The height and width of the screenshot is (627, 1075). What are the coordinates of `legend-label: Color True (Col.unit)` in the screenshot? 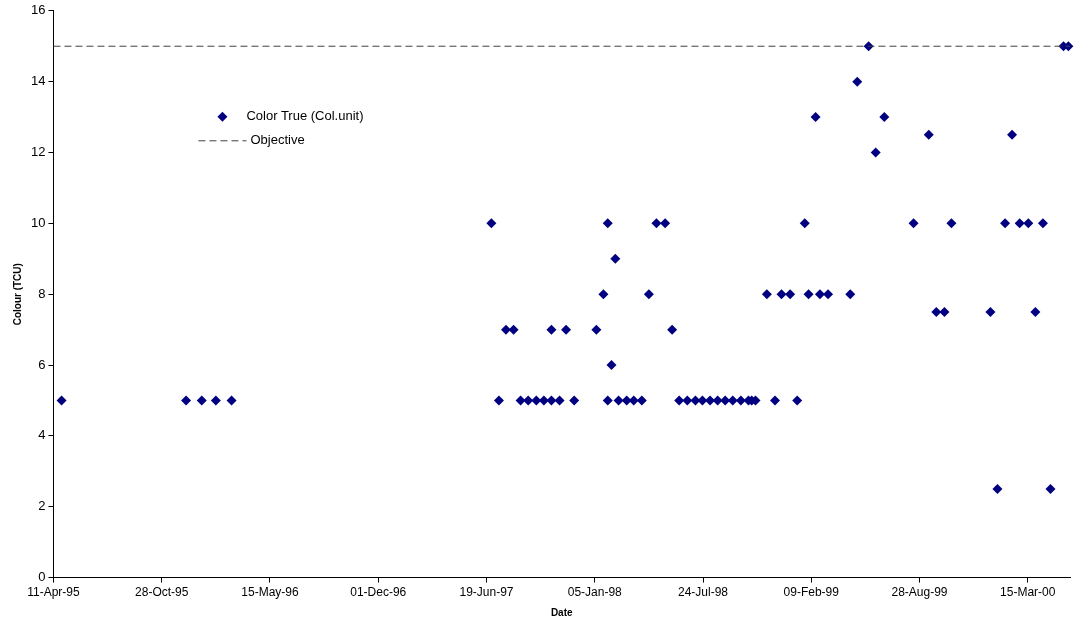 It's located at (305, 116).